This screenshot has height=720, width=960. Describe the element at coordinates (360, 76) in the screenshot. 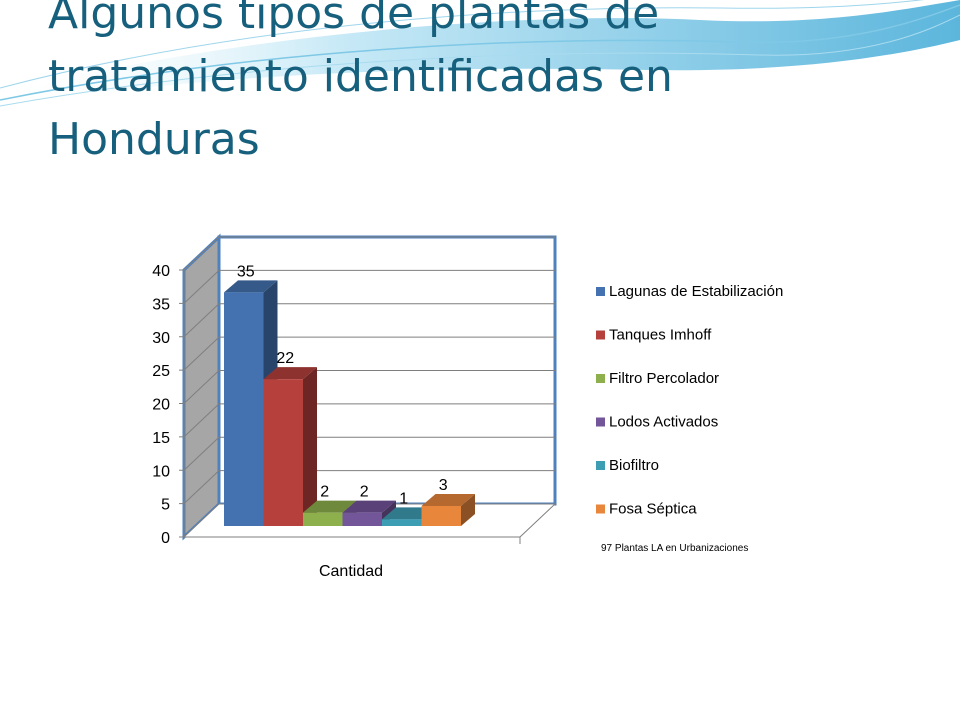

I see `slide-title-line-2: tratamiento identificadas en` at that location.